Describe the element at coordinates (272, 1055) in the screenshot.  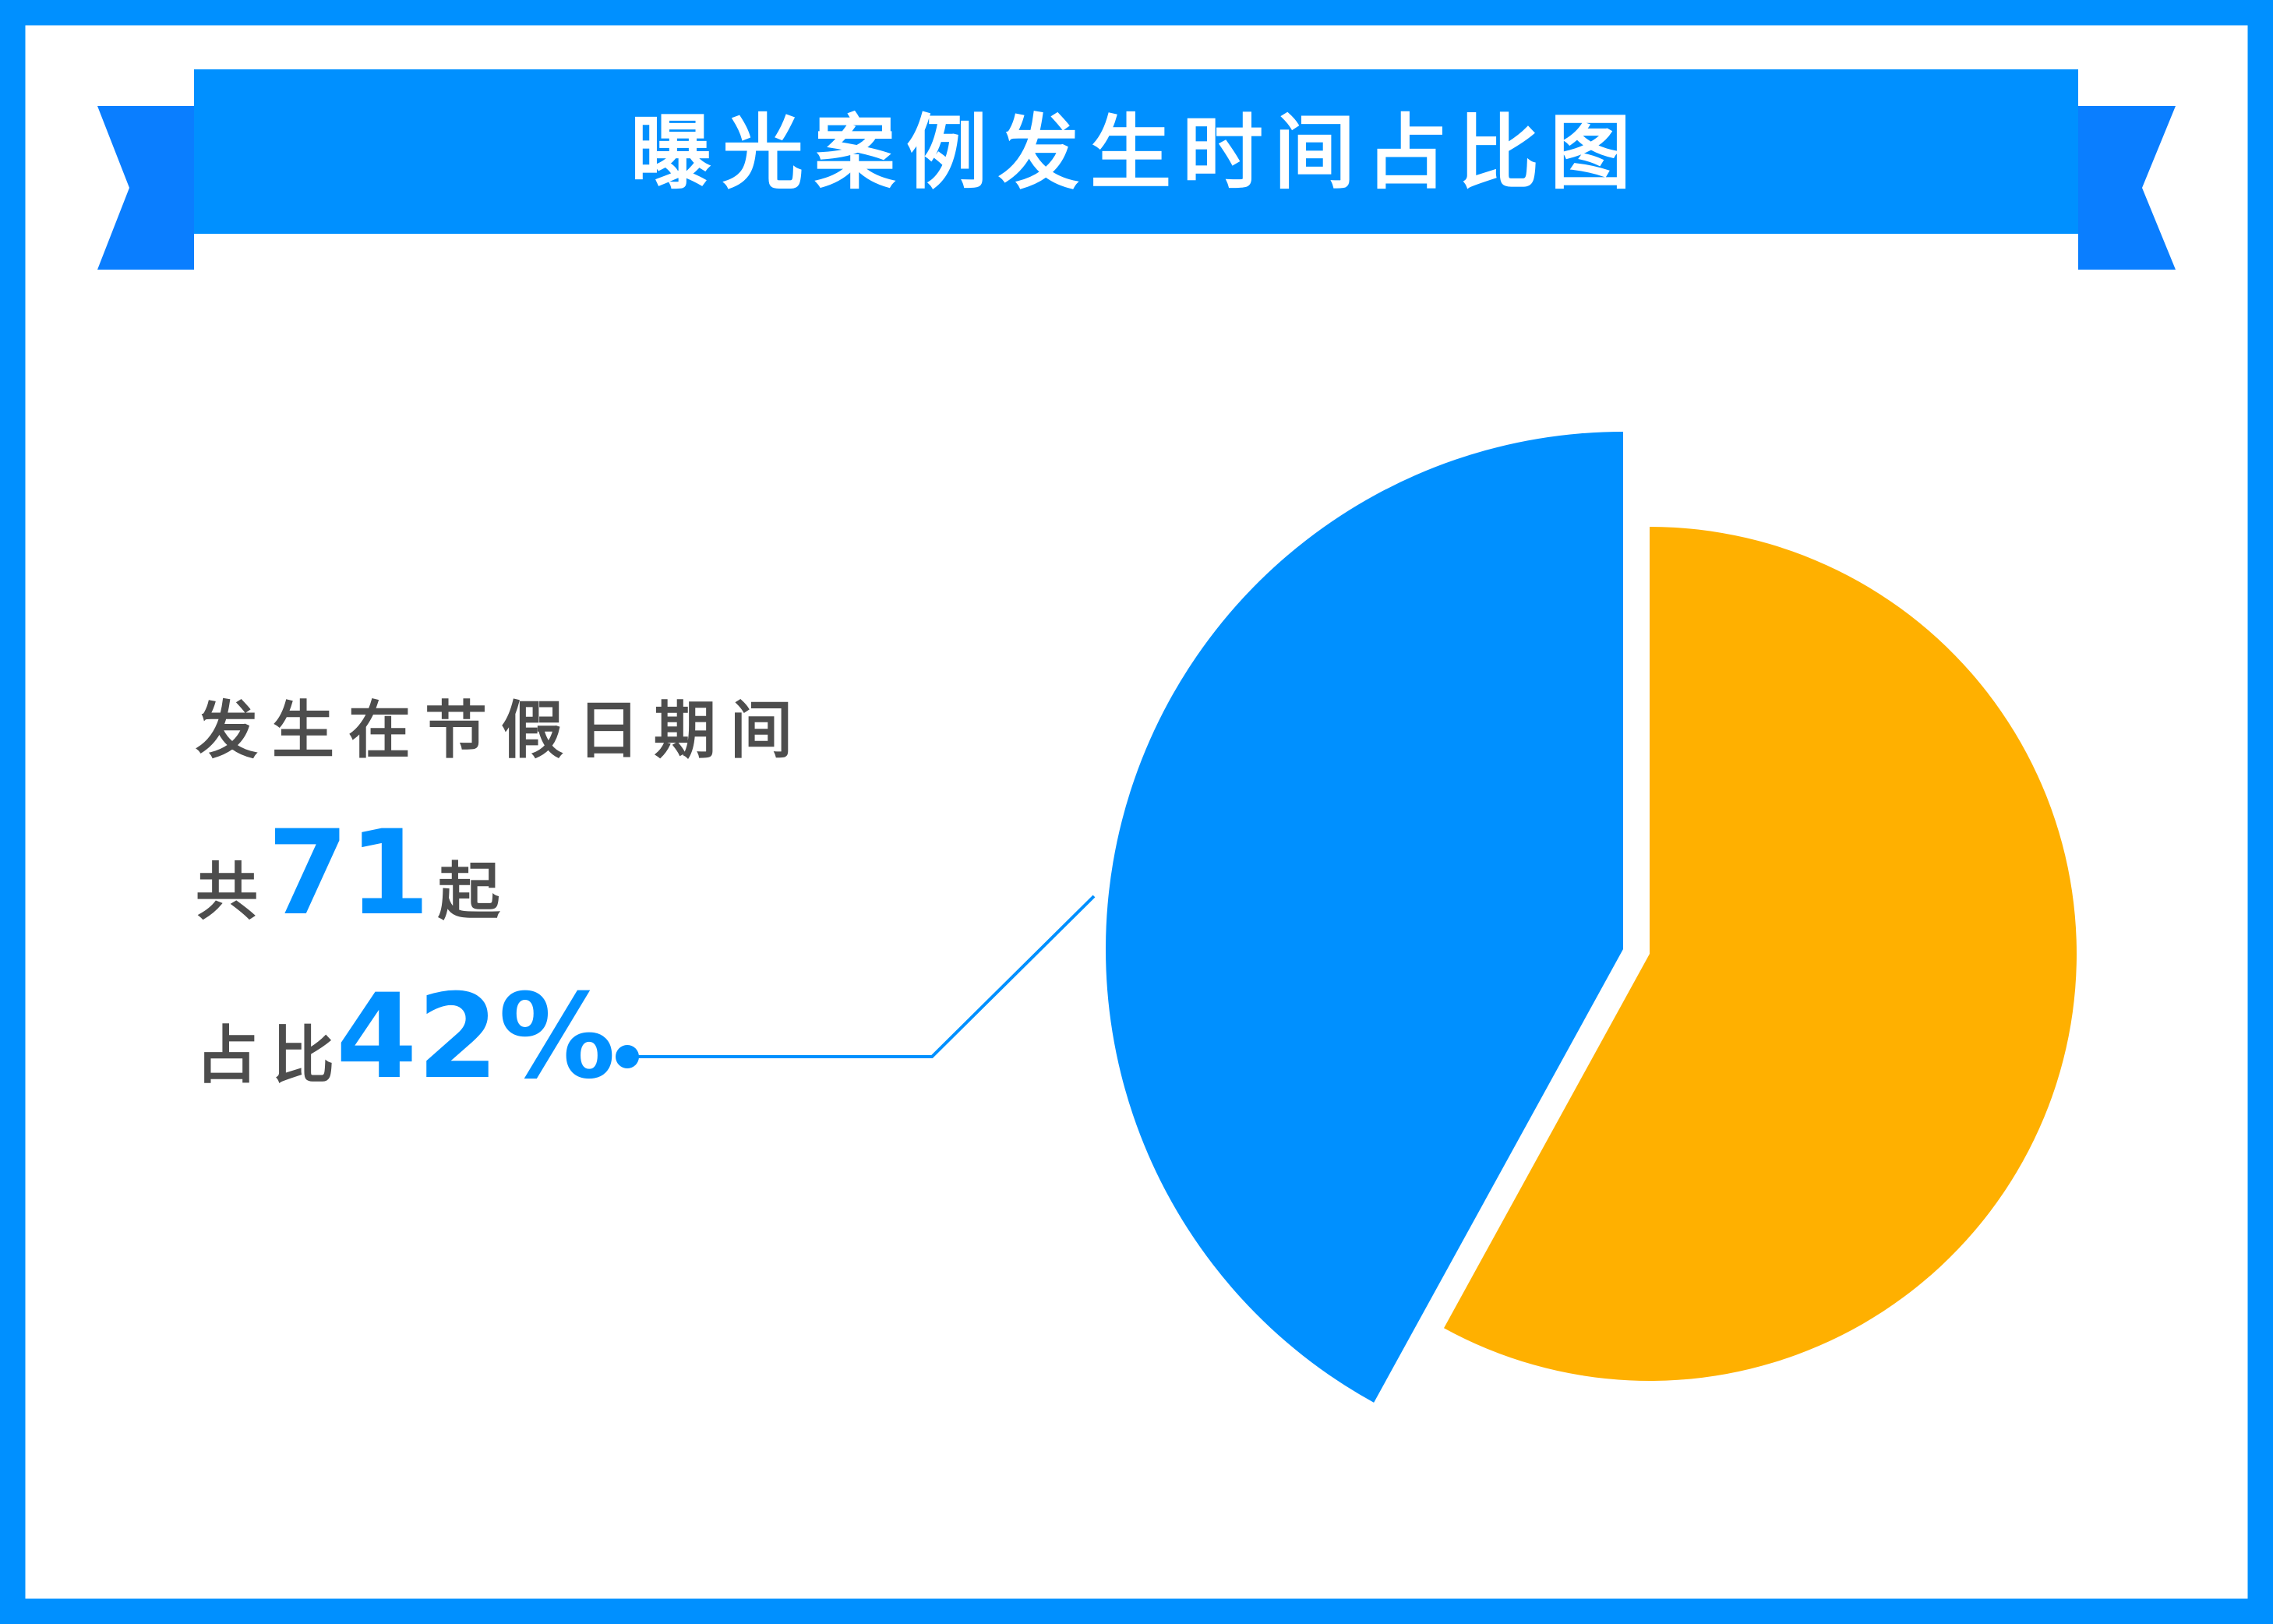
I see `share-prefix: 占比` at that location.